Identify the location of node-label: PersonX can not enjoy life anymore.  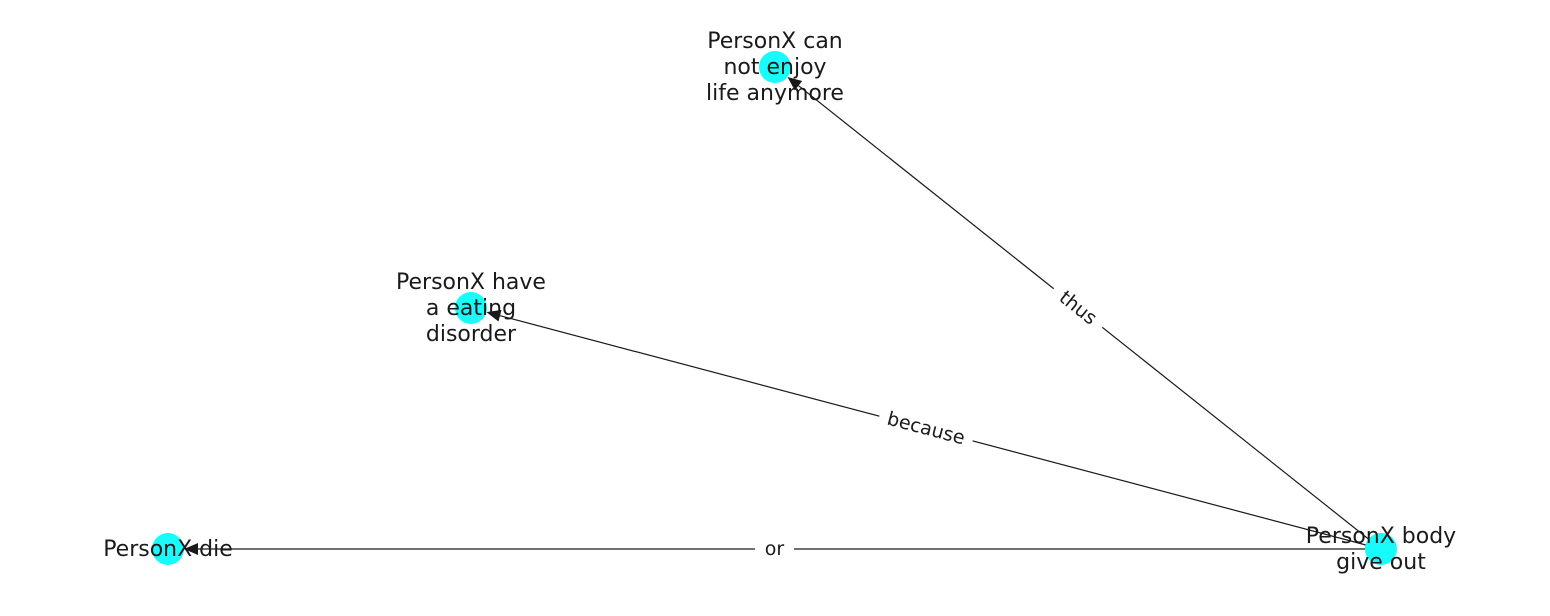
(775, 67).